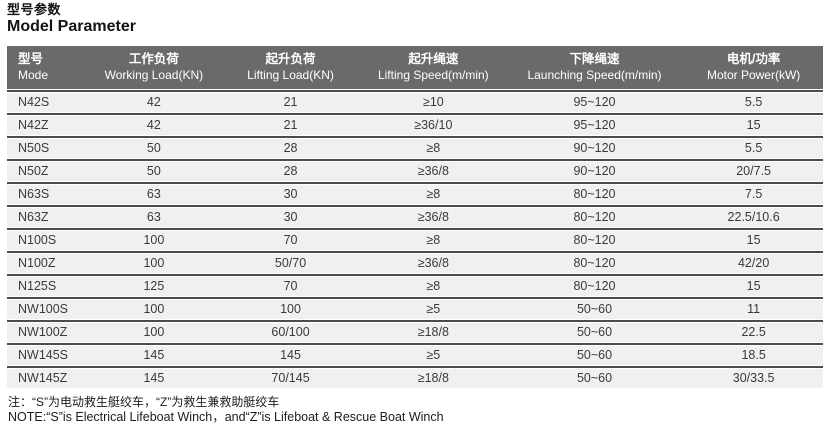 The image size is (830, 430). What do you see at coordinates (154, 356) in the screenshot?
I see `cell-working-load: 145` at bounding box center [154, 356].